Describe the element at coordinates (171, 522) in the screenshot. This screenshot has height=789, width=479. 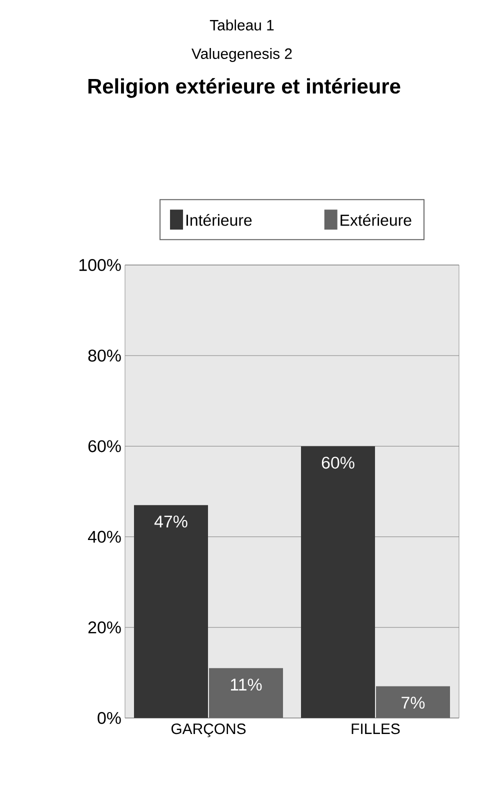
I see `data-label: 47%` at that location.